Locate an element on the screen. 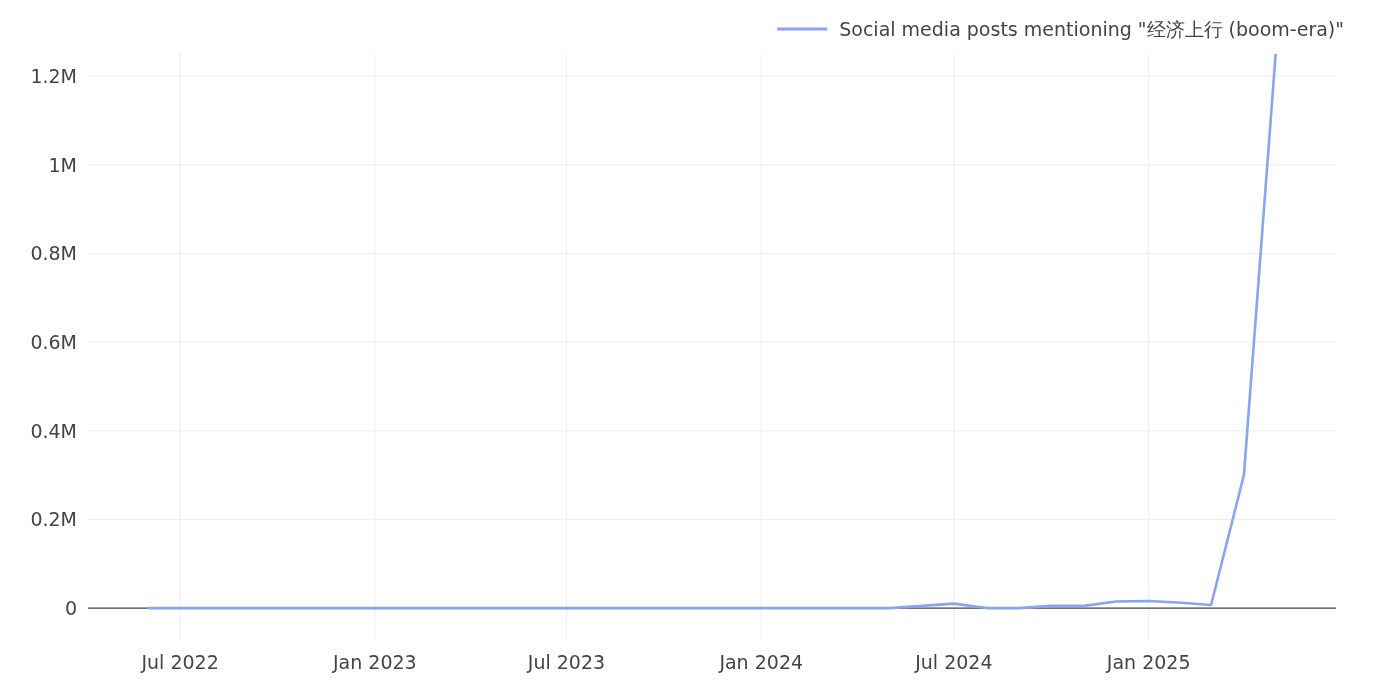 This screenshot has height=694, width=1376. x-tick-label: Jan 2023 is located at coordinates (374, 662).